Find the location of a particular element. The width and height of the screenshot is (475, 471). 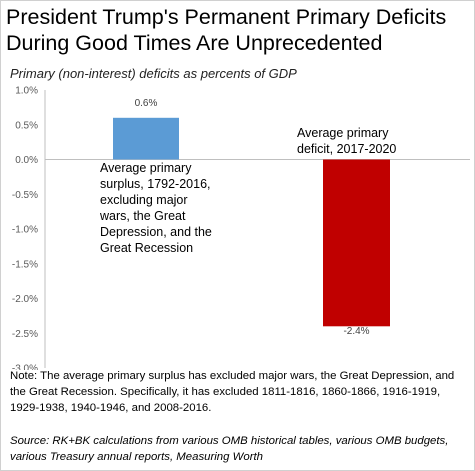

bar-1-annotation-line: Great Recession is located at coordinates (146, 248).